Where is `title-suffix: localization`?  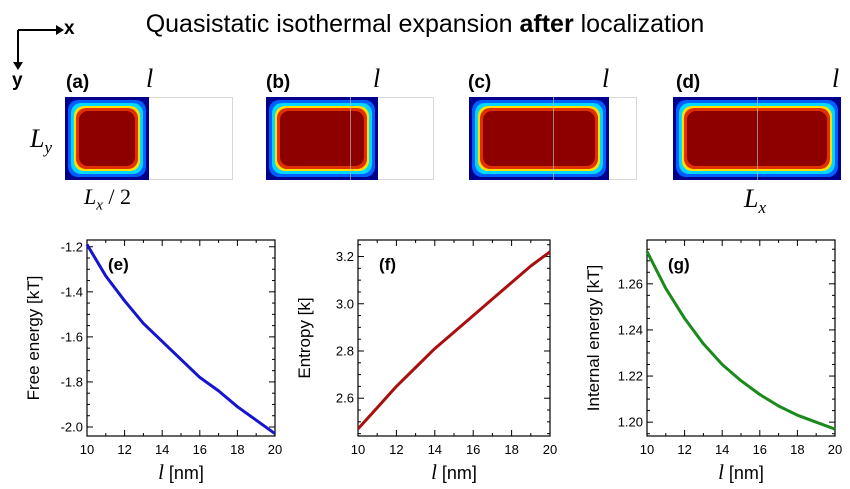
title-suffix: localization is located at coordinates (639, 24).